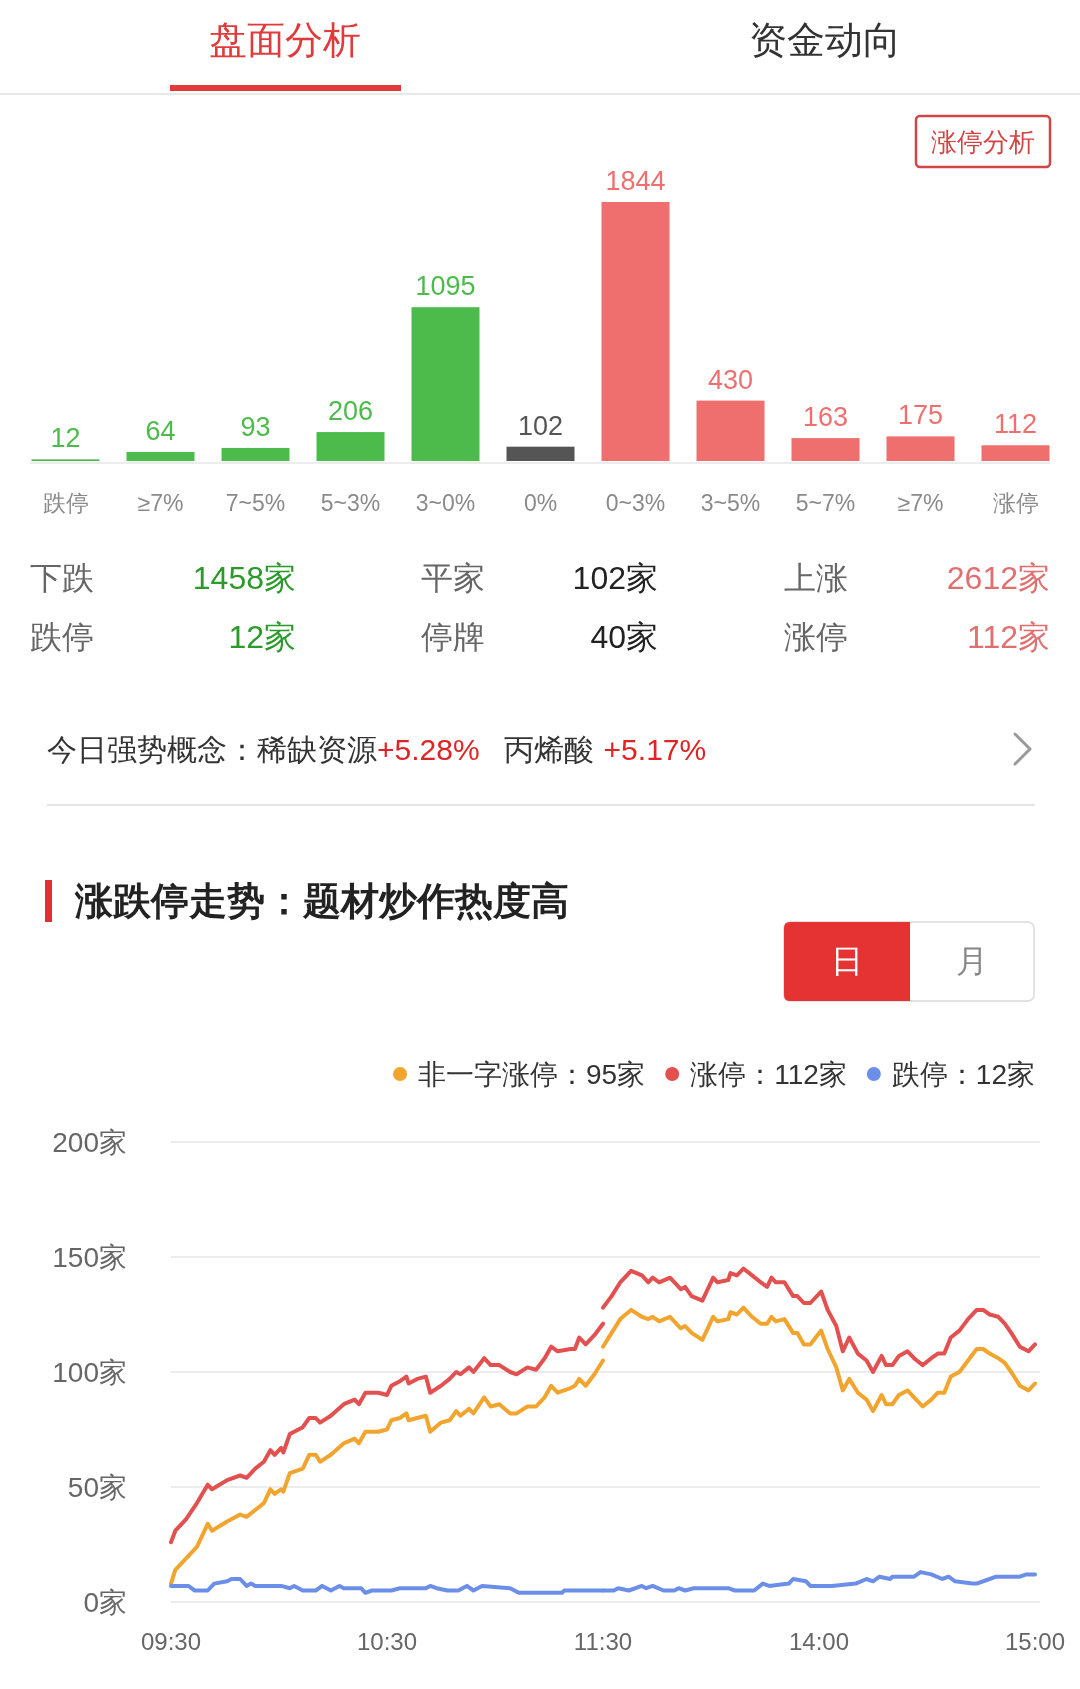 This screenshot has height=1689, width=1080. Describe the element at coordinates (212, 749) in the screenshot. I see `text: 今日强势概念：稀缺资源` at that location.